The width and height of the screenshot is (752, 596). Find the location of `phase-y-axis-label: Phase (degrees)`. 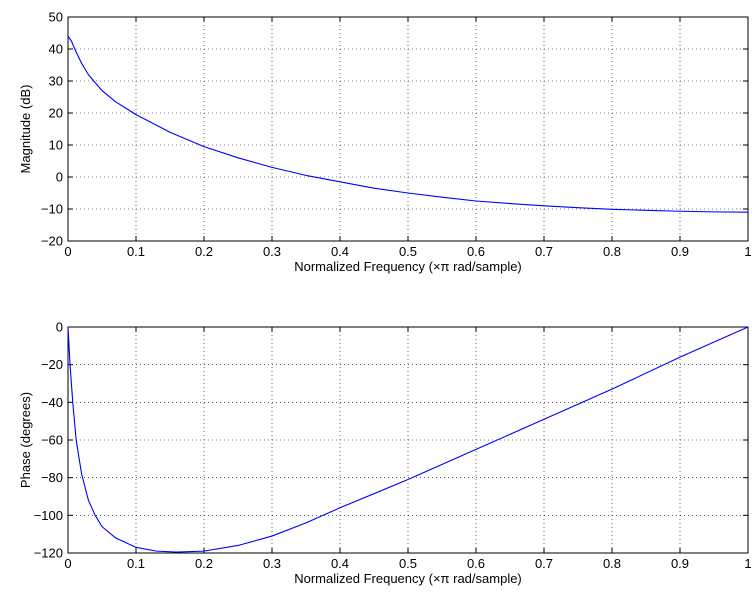

phase-y-axis-label: Phase (degrees) is located at coordinates (25, 440).